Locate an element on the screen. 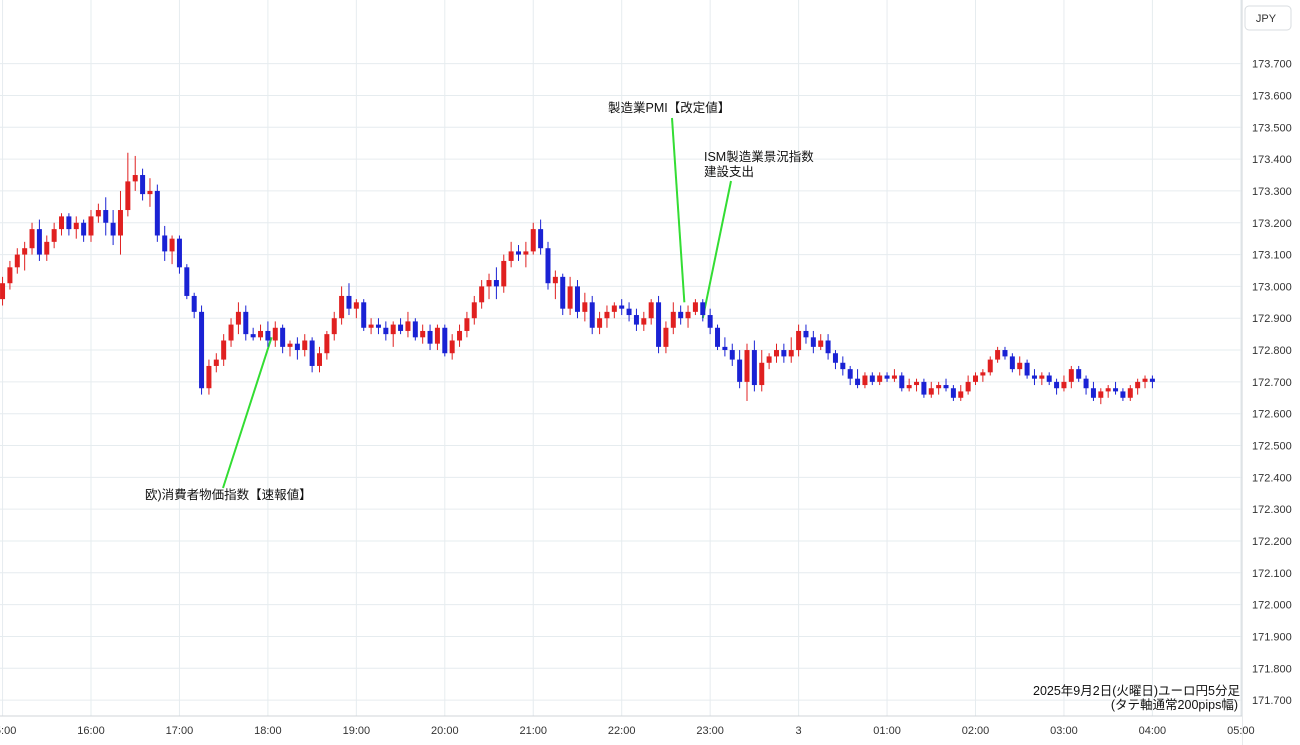 The width and height of the screenshot is (1300, 745). y-tick-label: 173.000 is located at coordinates (1272, 287).